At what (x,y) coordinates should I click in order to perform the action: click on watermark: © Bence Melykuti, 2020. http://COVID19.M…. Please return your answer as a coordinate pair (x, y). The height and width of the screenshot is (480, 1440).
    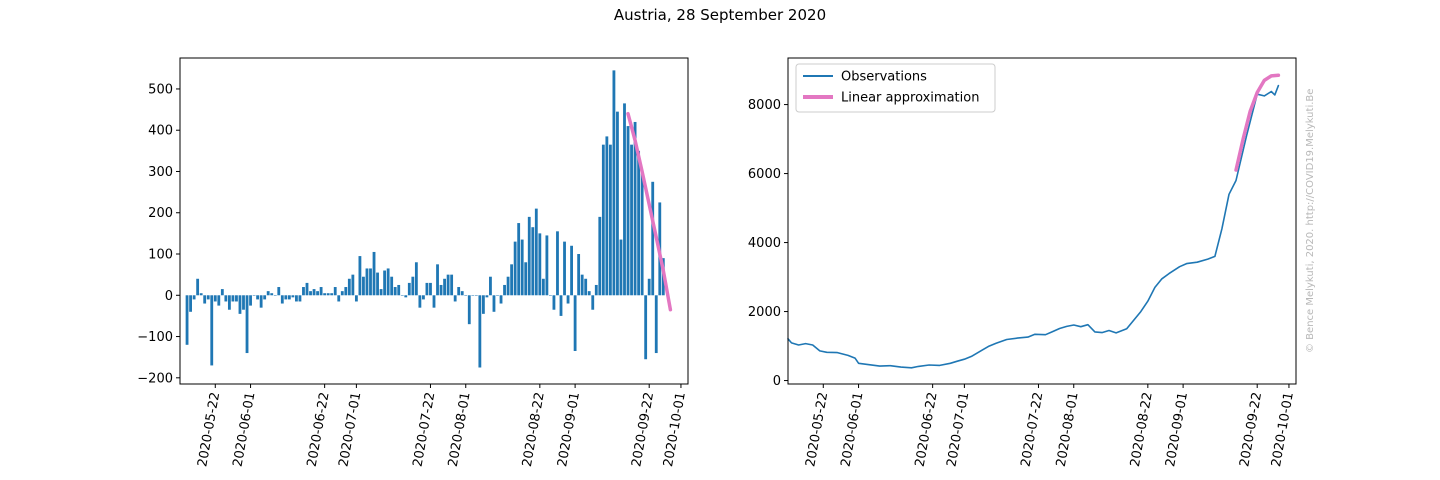
    Looking at the image, I should click on (1310, 221).